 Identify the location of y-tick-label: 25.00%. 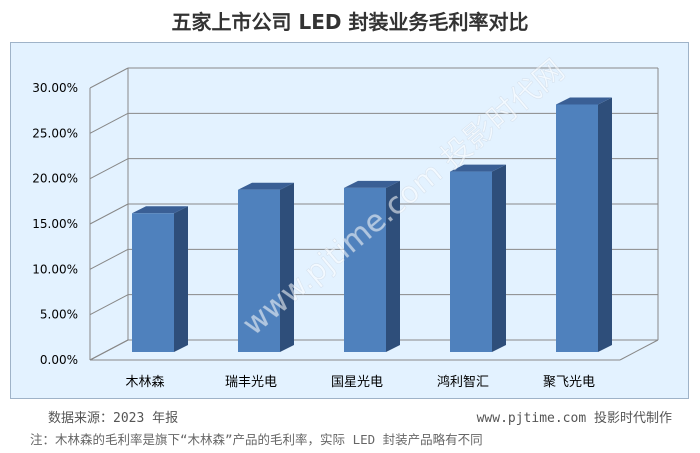
(55, 133).